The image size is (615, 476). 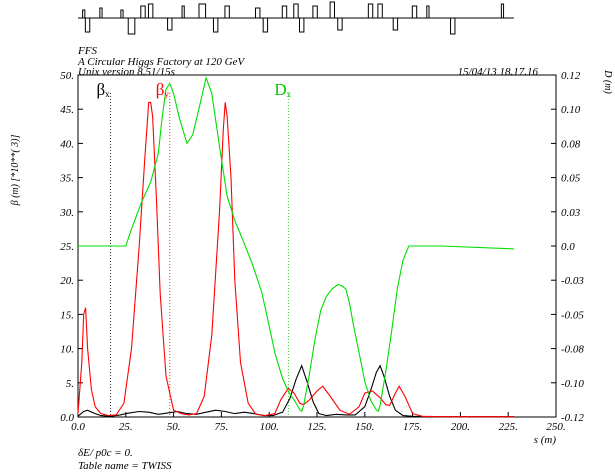 I want to click on marker-label: βx, so click(x=104, y=89).